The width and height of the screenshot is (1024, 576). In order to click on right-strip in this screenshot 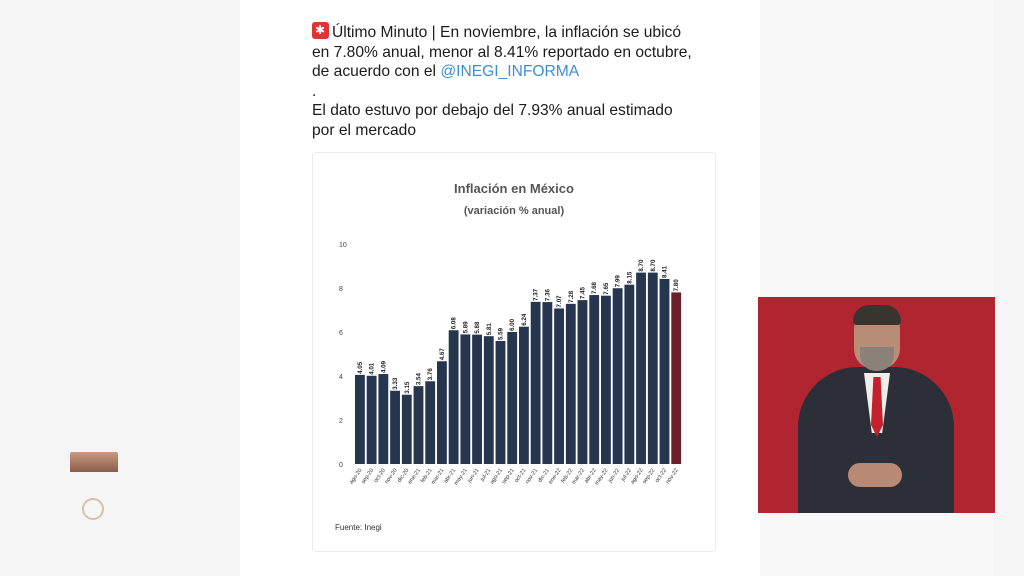, I will do `click(1009, 288)`.